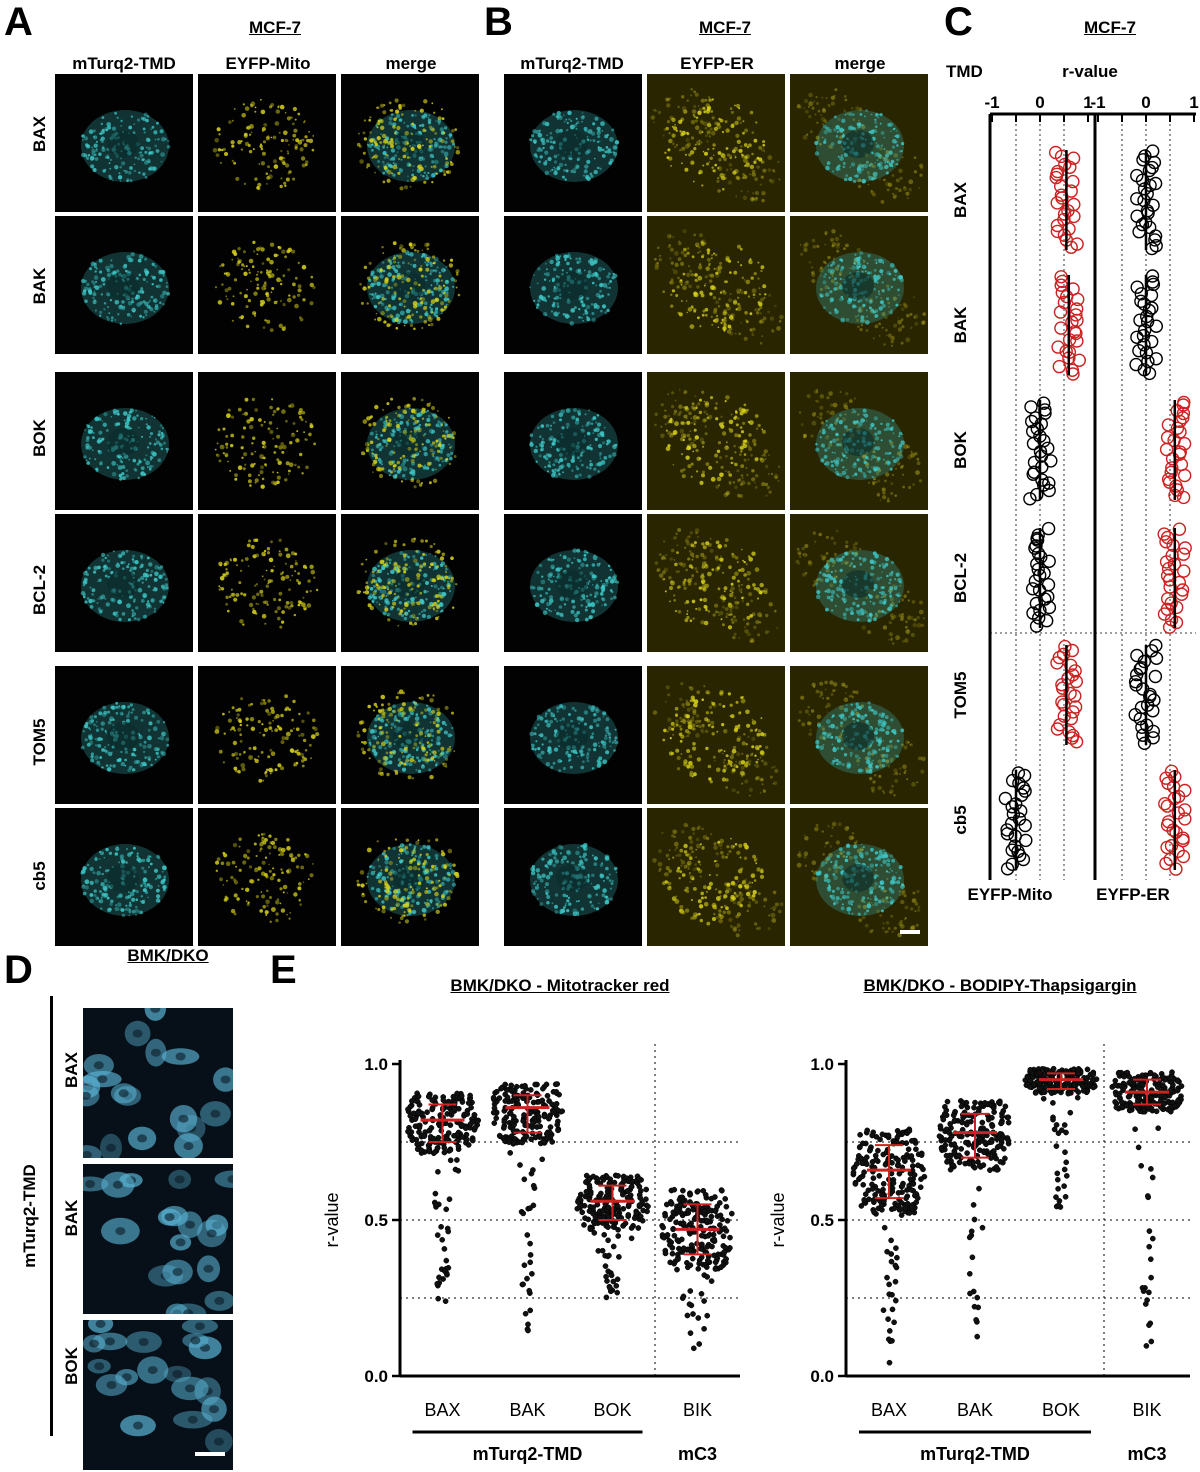  I want to click on micrograph-b-mturq2-bax, so click(573, 143).